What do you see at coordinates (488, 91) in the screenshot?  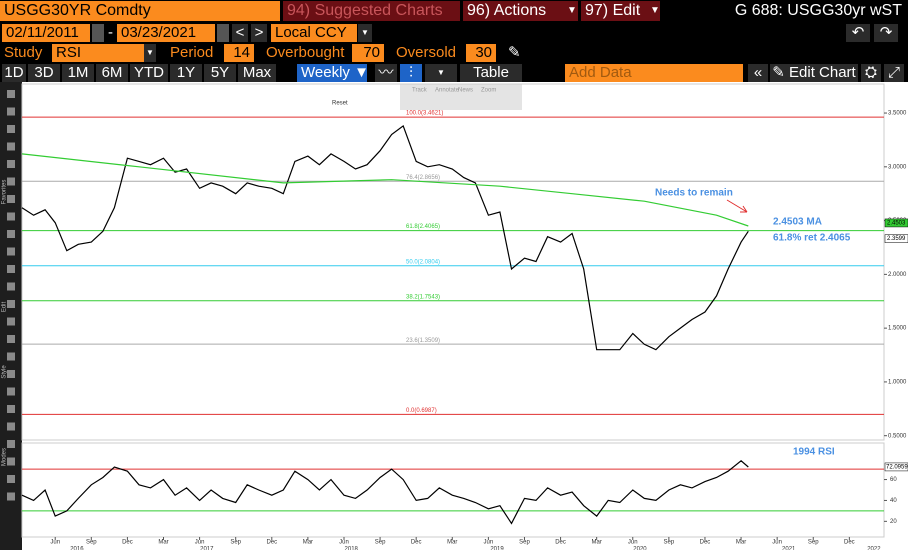 I see `tool-label: Zoom` at bounding box center [488, 91].